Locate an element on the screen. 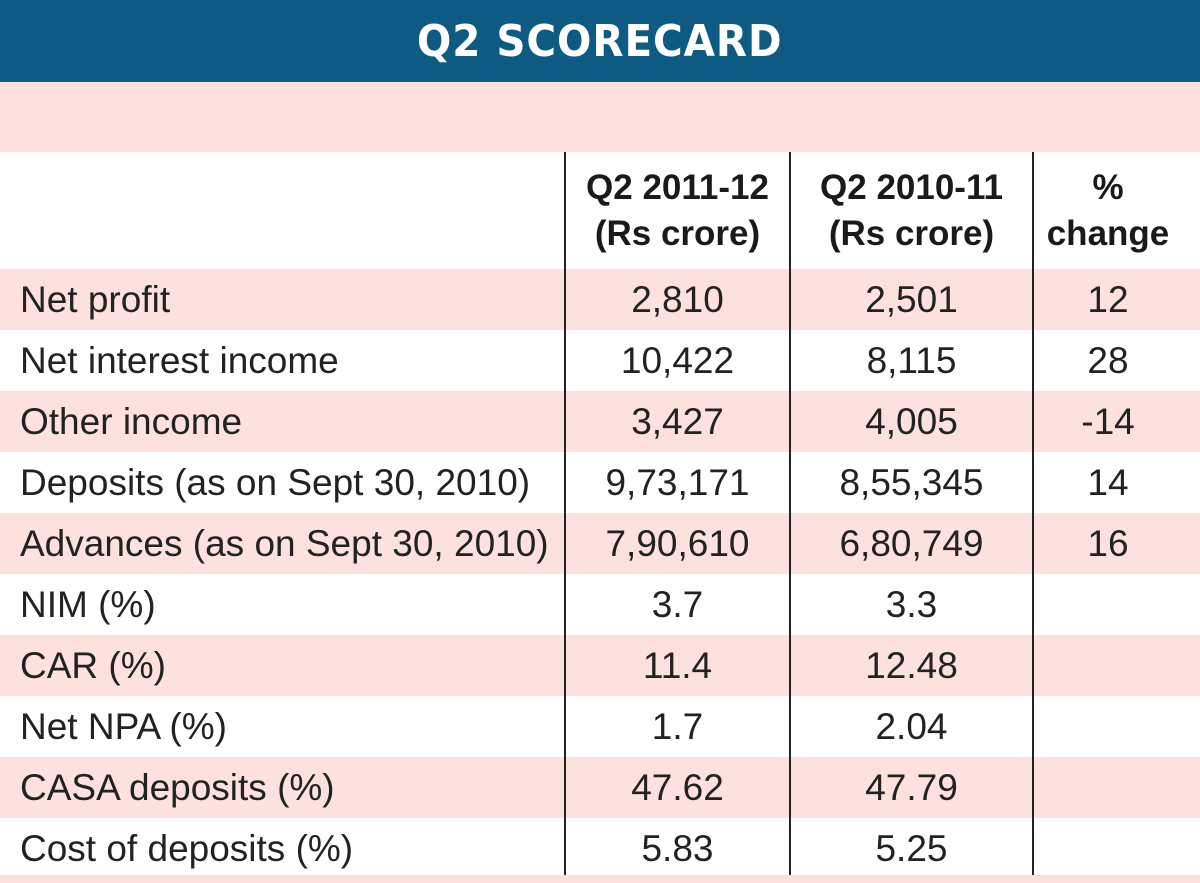 The width and height of the screenshot is (1200, 883). col-header-q2-2010-11: Q2 2010-11 (Rs crore) is located at coordinates (911, 210).